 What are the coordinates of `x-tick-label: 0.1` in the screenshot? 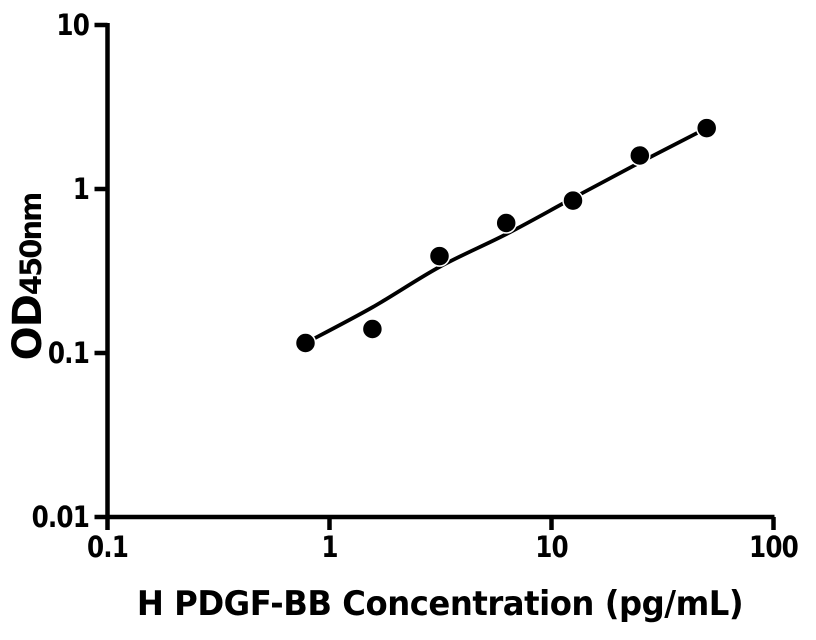 It's located at (107, 547).